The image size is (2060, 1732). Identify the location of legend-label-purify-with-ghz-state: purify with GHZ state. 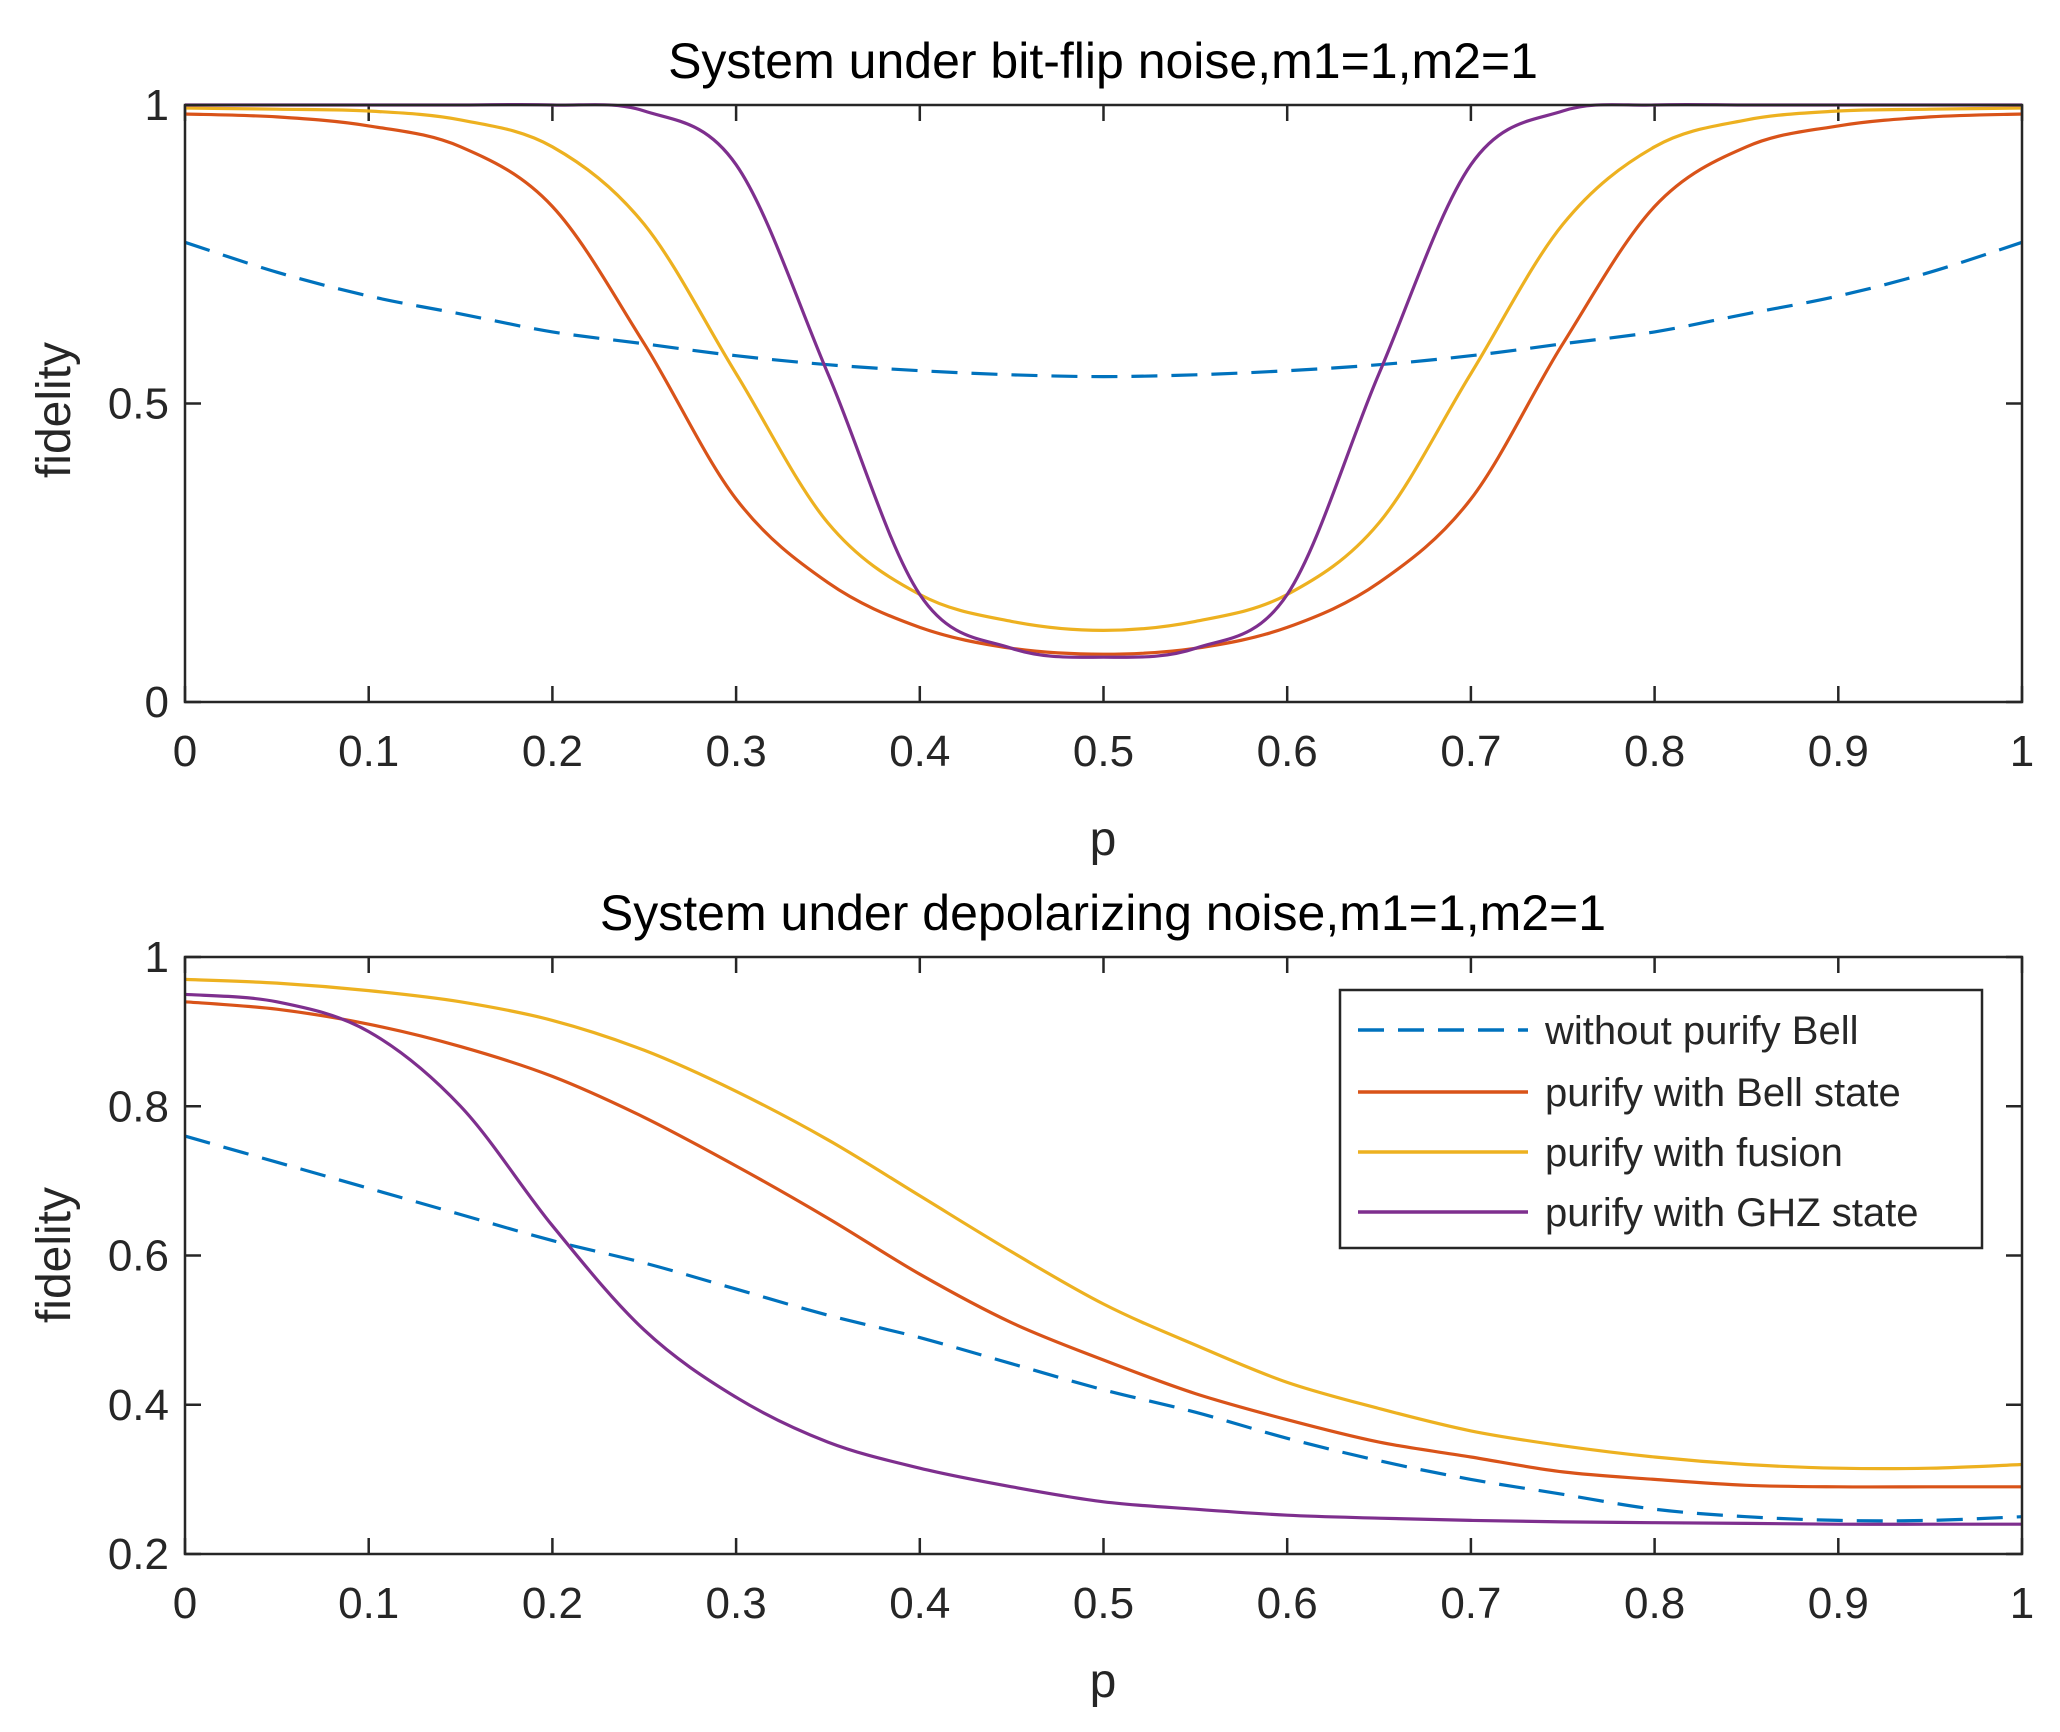
(1731, 1213).